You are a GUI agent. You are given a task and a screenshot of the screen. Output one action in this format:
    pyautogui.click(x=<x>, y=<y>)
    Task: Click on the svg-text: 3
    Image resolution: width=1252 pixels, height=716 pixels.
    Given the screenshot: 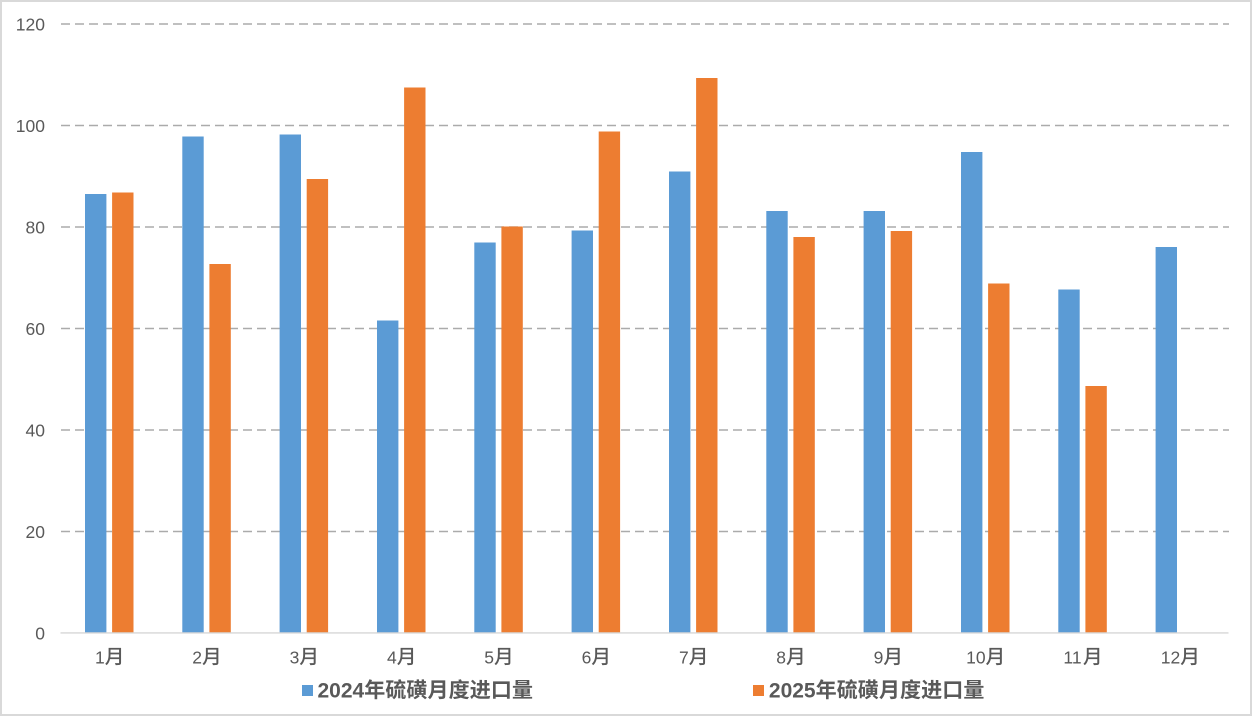 What is the action you would take?
    pyautogui.click(x=295, y=658)
    